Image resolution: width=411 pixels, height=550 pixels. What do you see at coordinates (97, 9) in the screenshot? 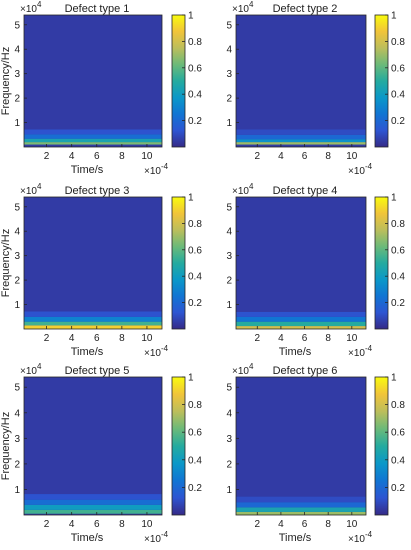
I see `panel-title: Defect type 1` at bounding box center [97, 9].